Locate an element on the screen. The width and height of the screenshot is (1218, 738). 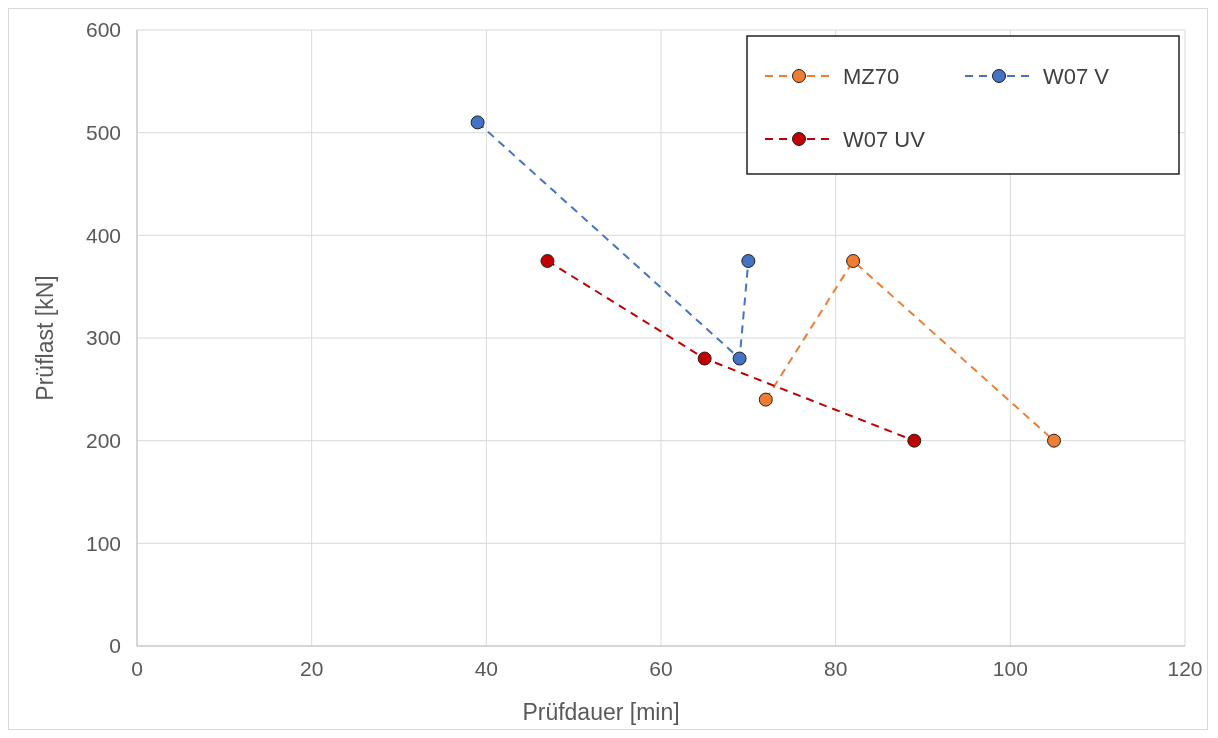
x-tick-label: 20 is located at coordinates (311, 668).